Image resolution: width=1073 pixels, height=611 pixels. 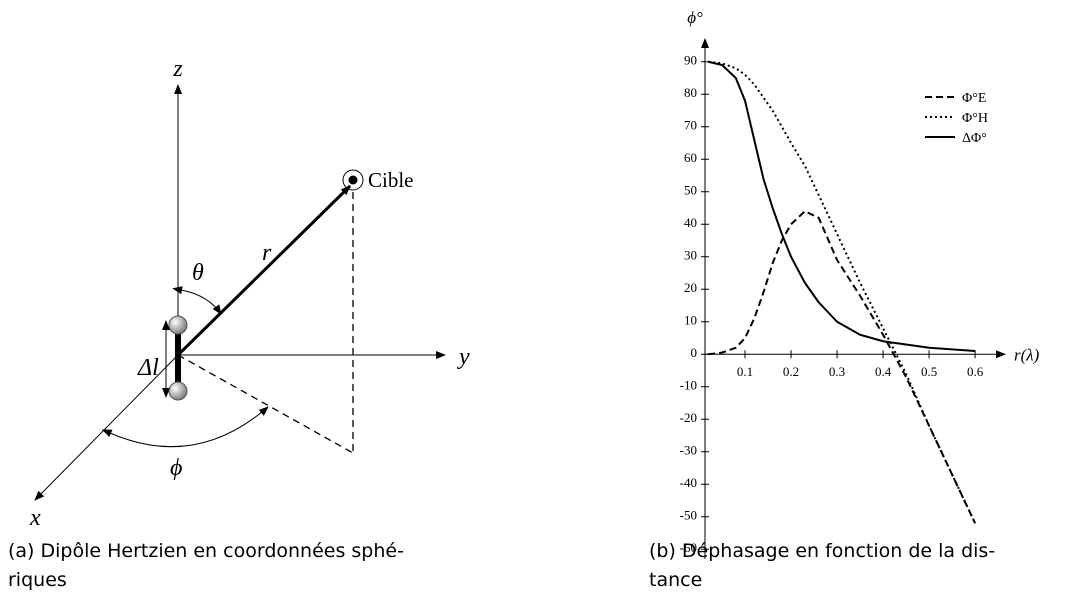 What do you see at coordinates (822, 551) in the screenshot?
I see `caption: (b) Déphasage en fonction de la dis-` at bounding box center [822, 551].